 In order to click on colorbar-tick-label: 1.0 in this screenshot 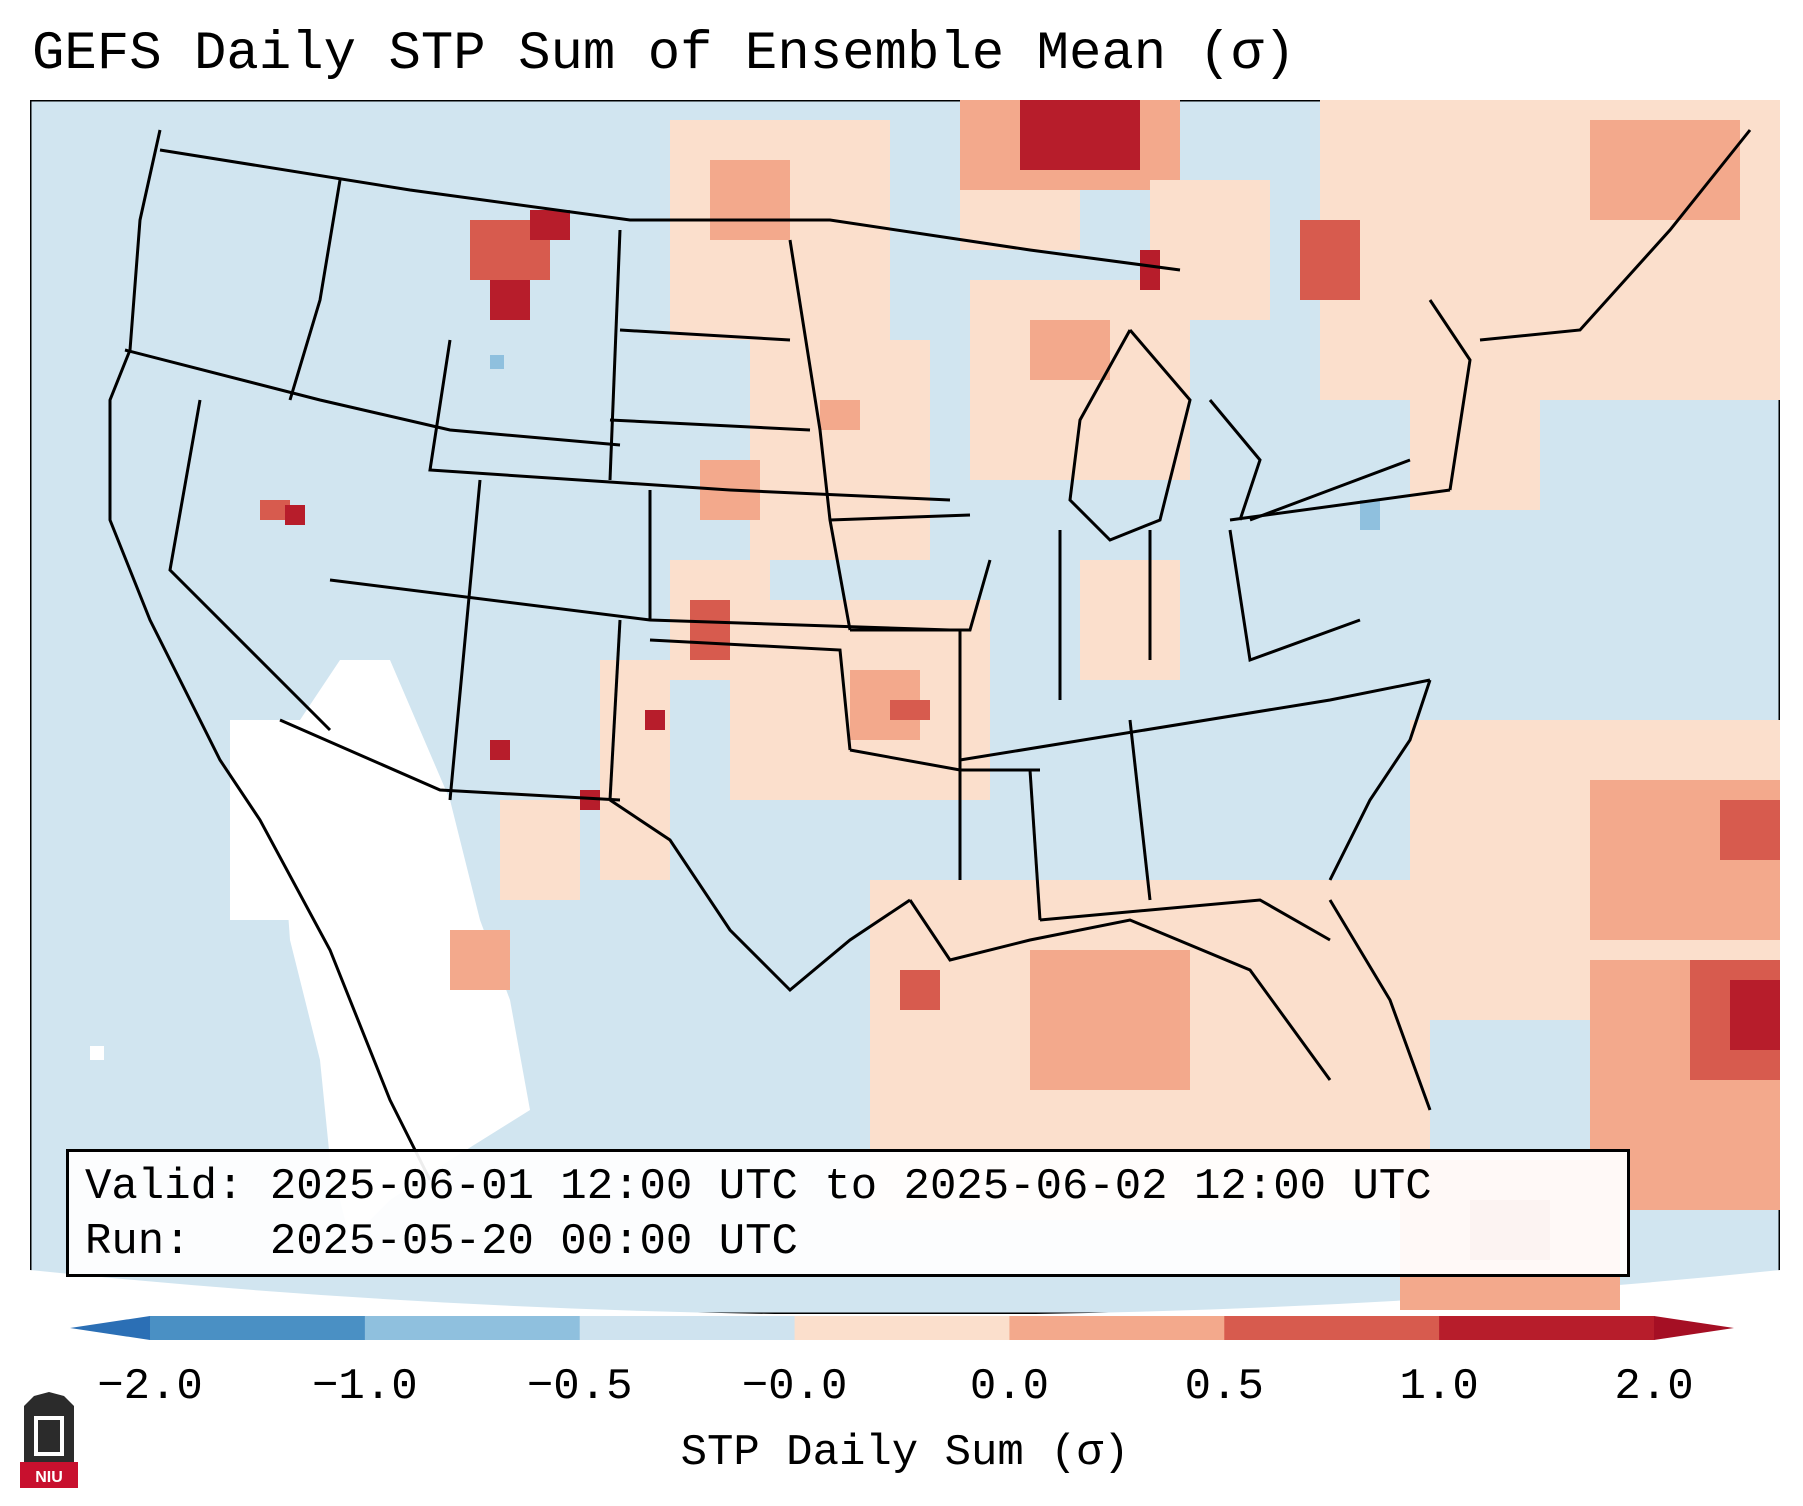, I will do `click(1439, 1387)`.